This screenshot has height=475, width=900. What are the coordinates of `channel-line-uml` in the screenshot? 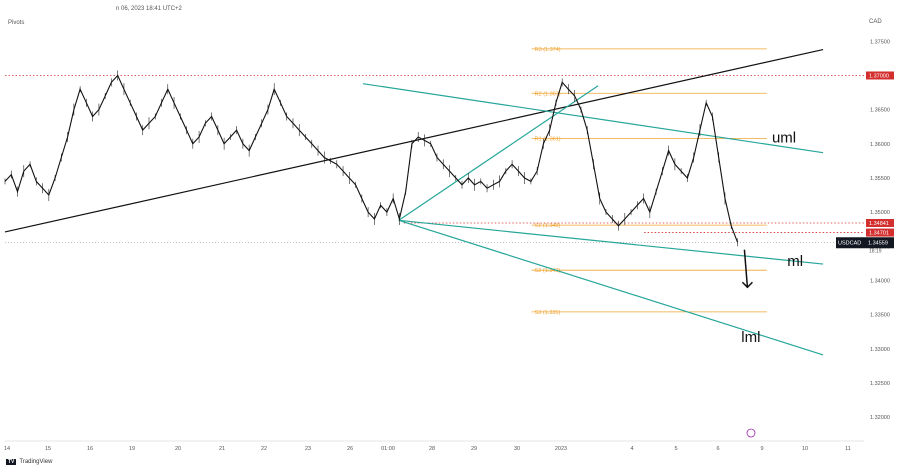 It's located at (593, 118).